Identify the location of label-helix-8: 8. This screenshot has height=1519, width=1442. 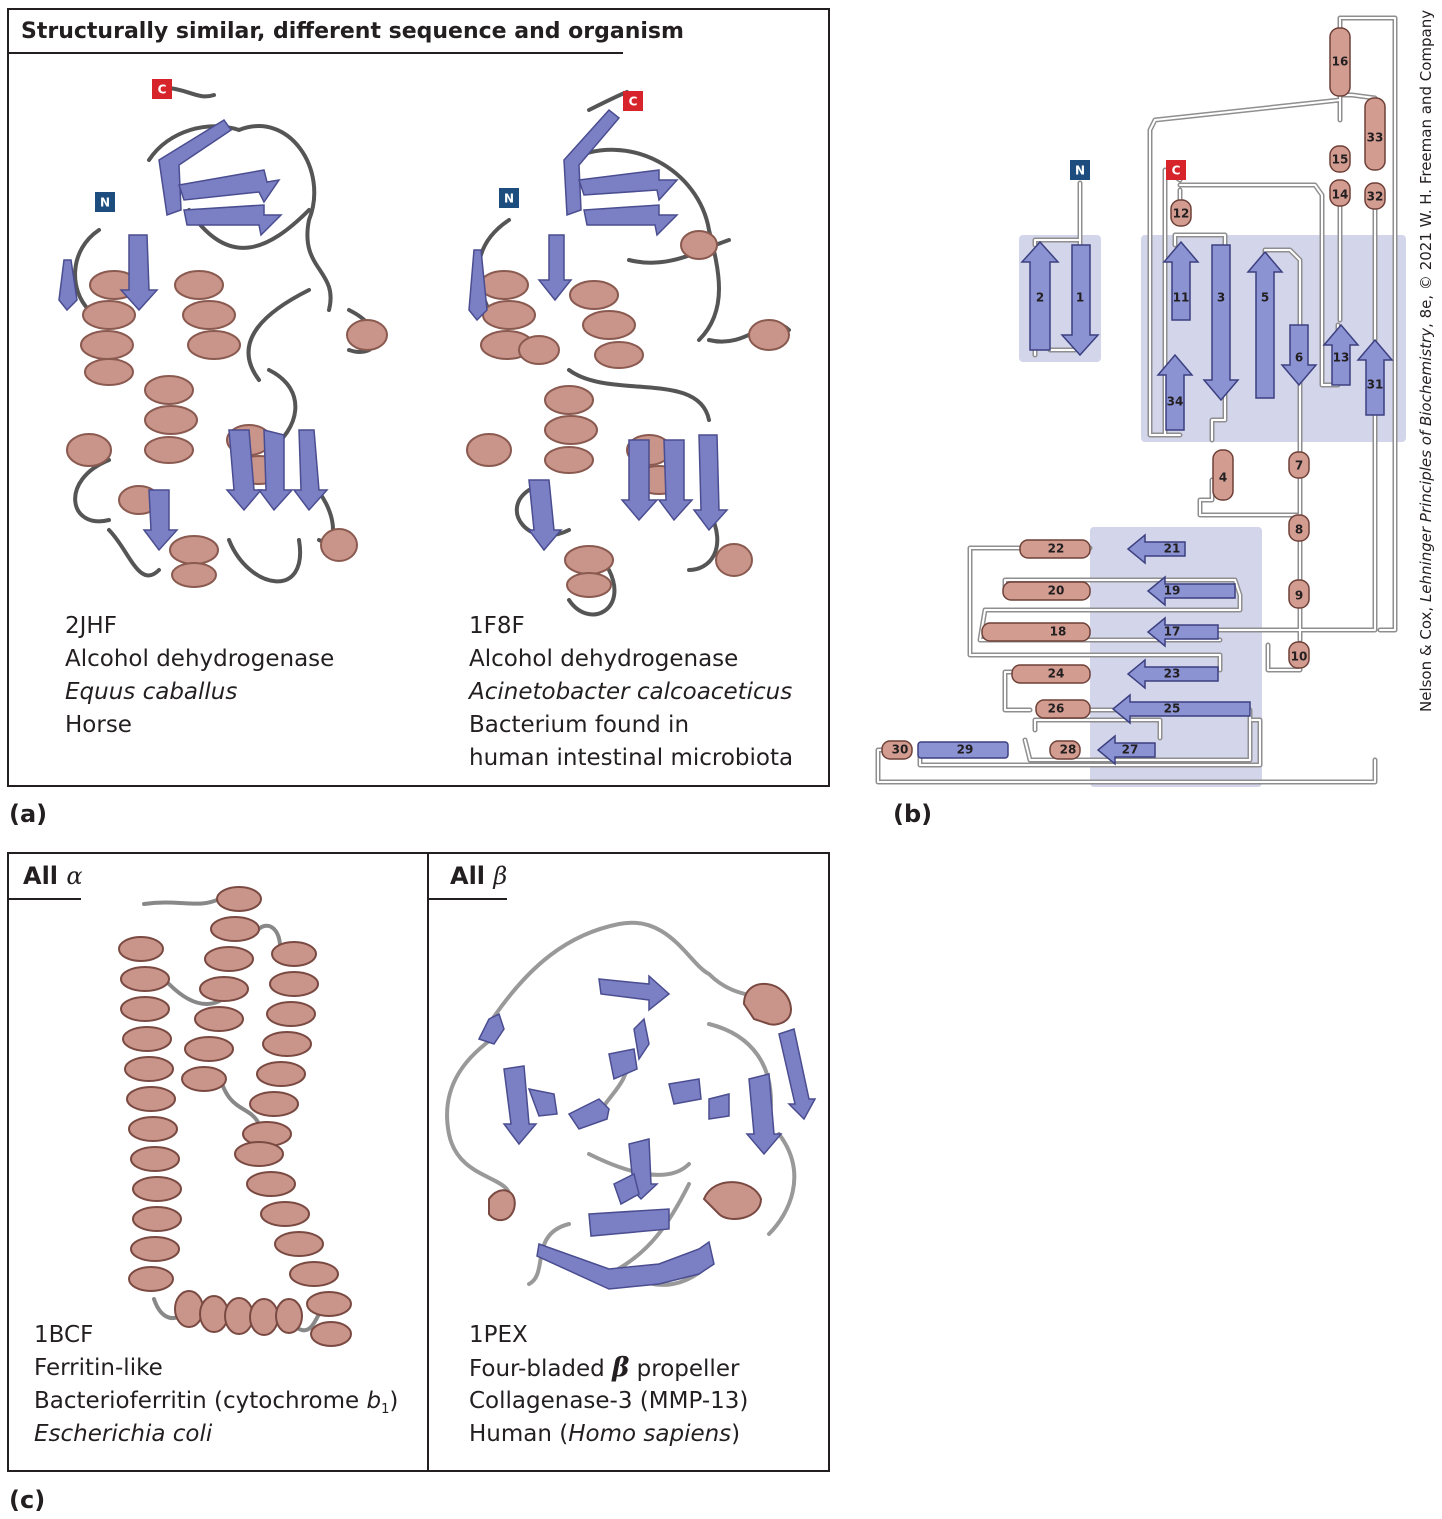
(1299, 530).